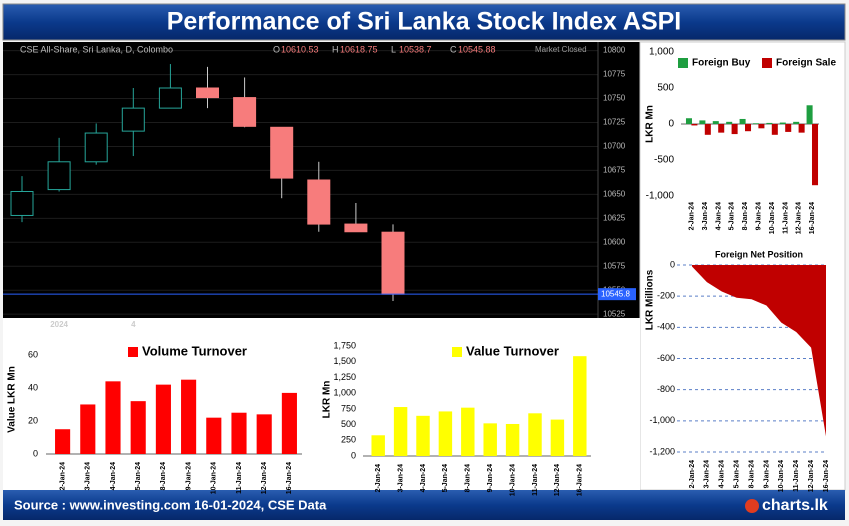 This screenshot has width=849, height=526. Describe the element at coordinates (359, 49) in the screenshot. I see `ohlc-value: 10618.75` at that location.